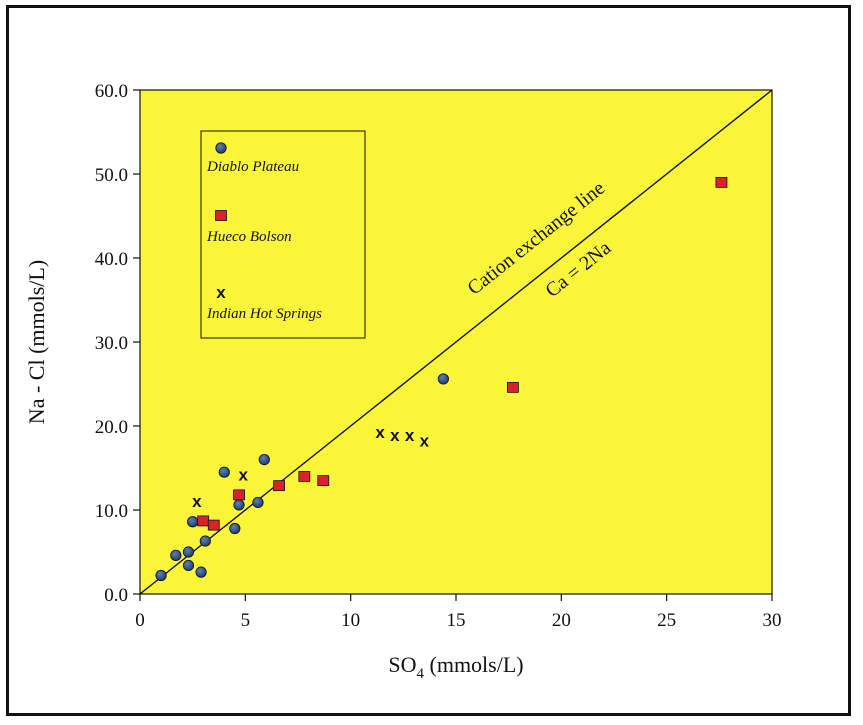  I want to click on y-tick-label: 20.0, so click(111, 427).